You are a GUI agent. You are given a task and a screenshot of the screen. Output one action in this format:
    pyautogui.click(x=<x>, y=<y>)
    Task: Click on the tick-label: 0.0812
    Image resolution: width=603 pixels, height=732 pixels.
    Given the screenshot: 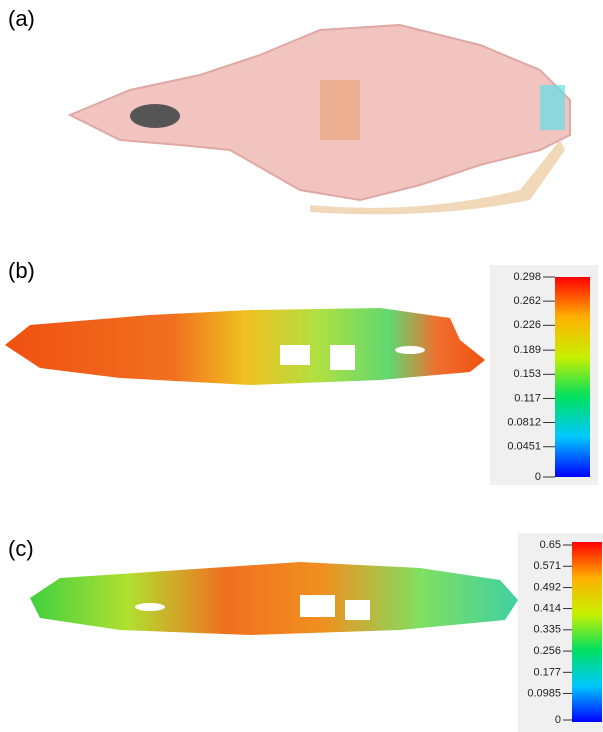 What is the action you would take?
    pyautogui.click(x=524, y=422)
    